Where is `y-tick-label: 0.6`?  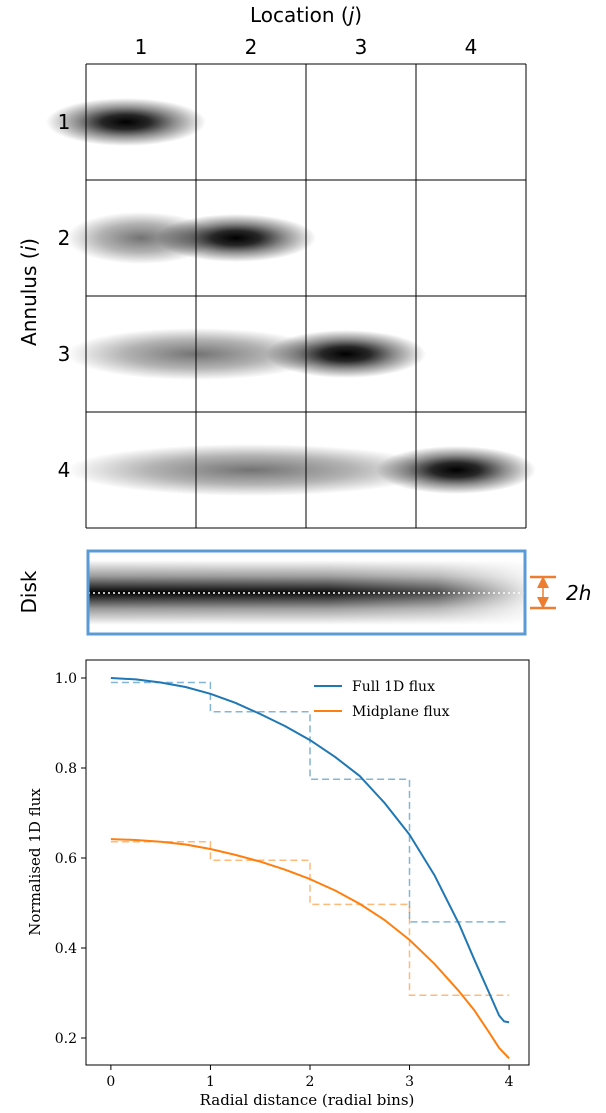 y-tick-label: 0.6 is located at coordinates (66, 859).